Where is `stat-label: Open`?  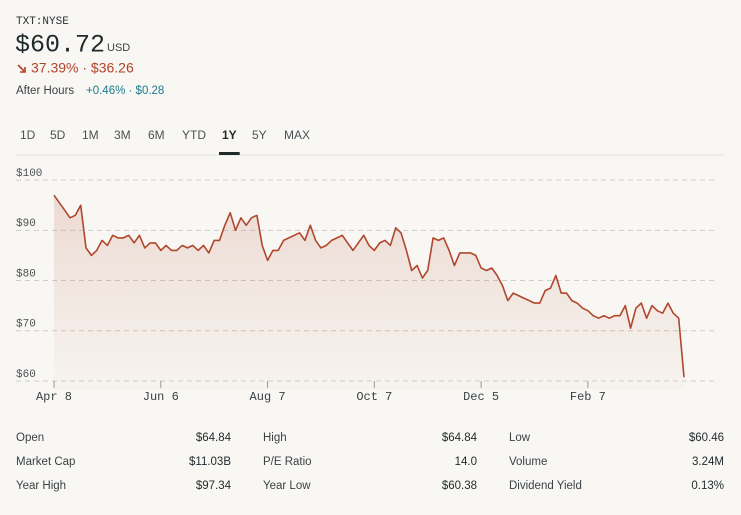
stat-label: Open is located at coordinates (30, 438).